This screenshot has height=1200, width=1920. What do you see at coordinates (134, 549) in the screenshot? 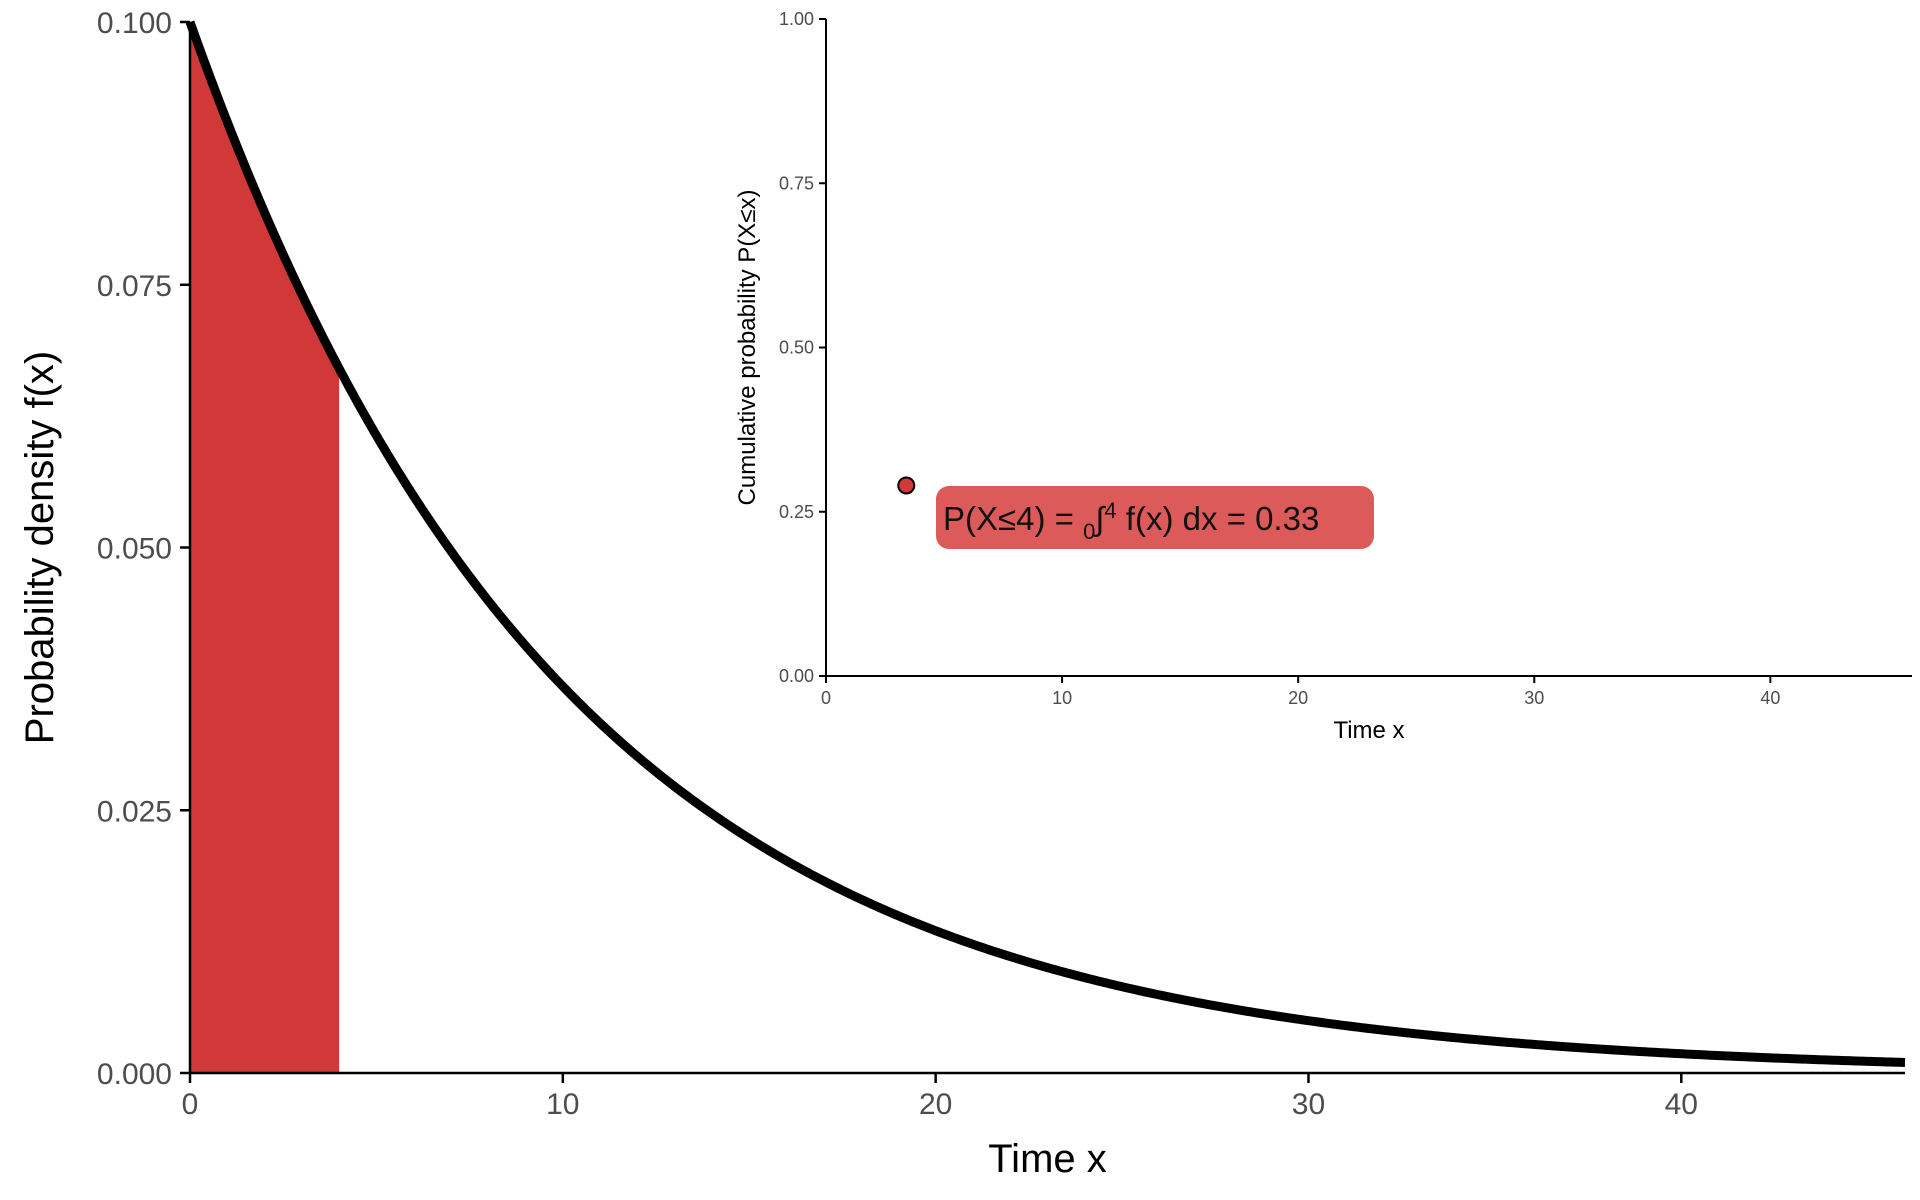
I see `y-tick-label: 0.050` at bounding box center [134, 549].